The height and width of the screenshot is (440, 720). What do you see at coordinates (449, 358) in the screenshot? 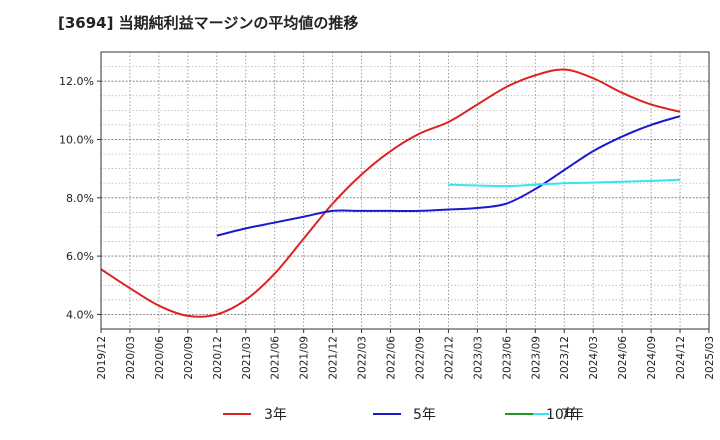
I see `x-tick-label: 2022/12` at bounding box center [449, 358].